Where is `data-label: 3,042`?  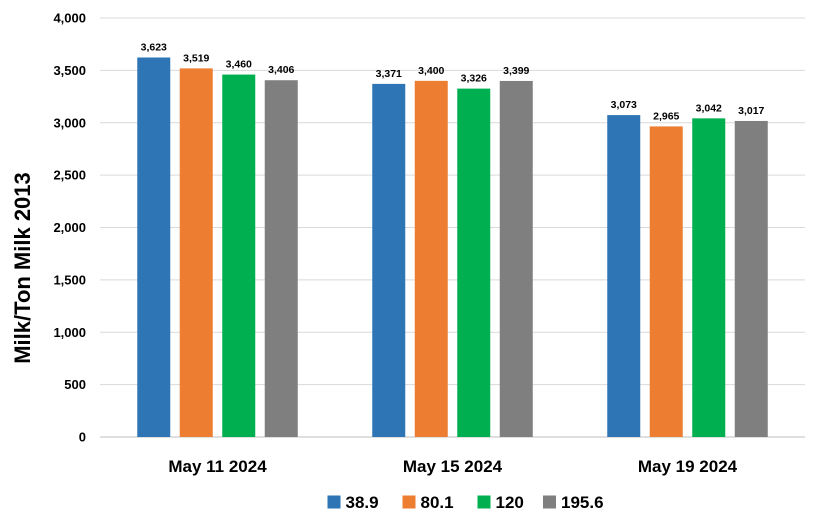
data-label: 3,042 is located at coordinates (709, 108).